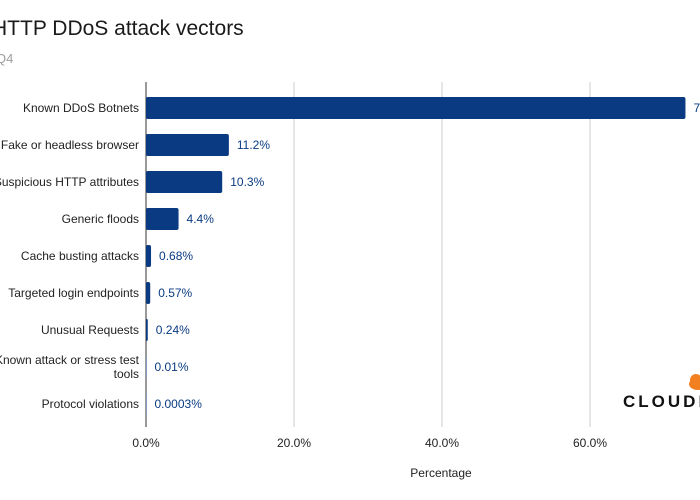 Image resolution: width=700 pixels, height=500 pixels. Describe the element at coordinates (442, 443) in the screenshot. I see `x-tick-label: 40.0%` at that location.